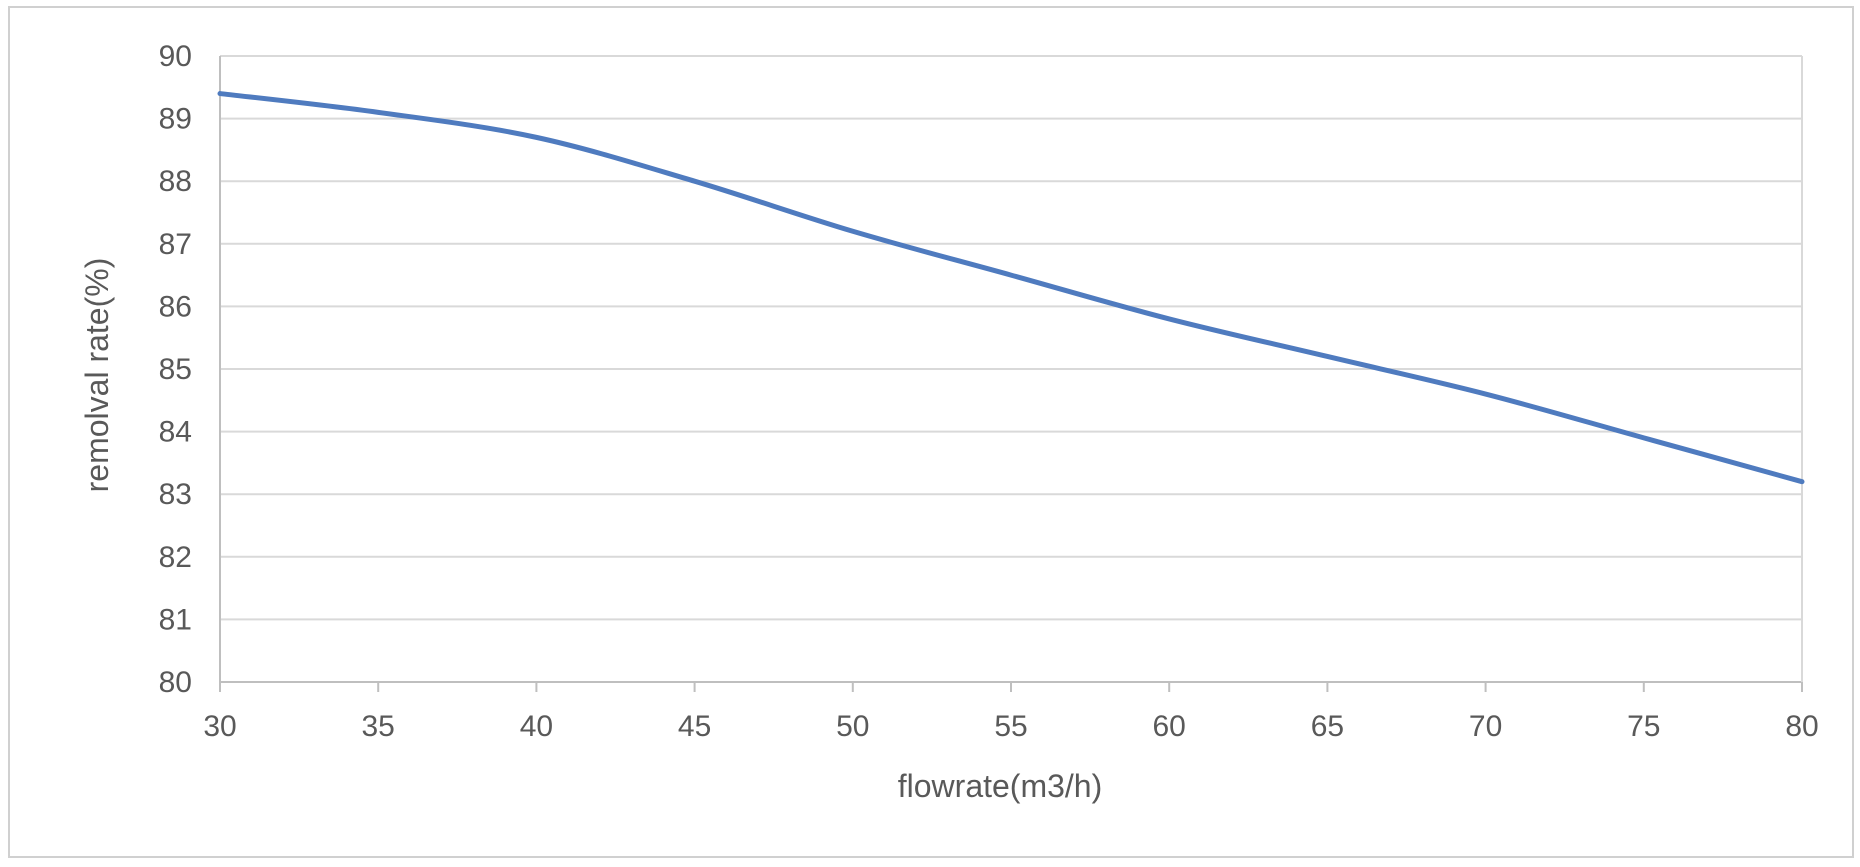  I want to click on x-tick-labels: 30 35 40 45 50 55 60 65 70 75 80, so click(1010, 726).